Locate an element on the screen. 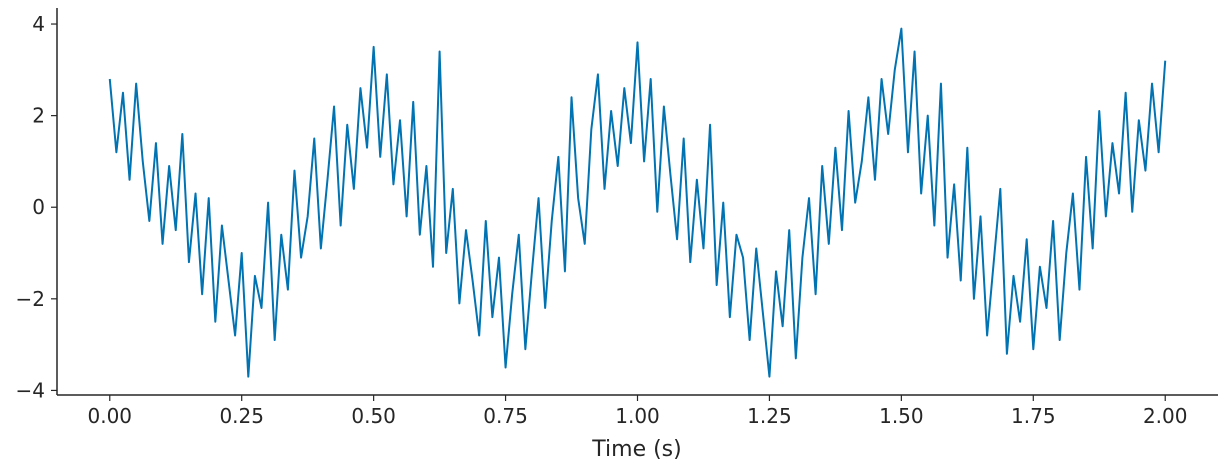 The image size is (1229, 470). y-tick-label: −4 is located at coordinates (30, 390).